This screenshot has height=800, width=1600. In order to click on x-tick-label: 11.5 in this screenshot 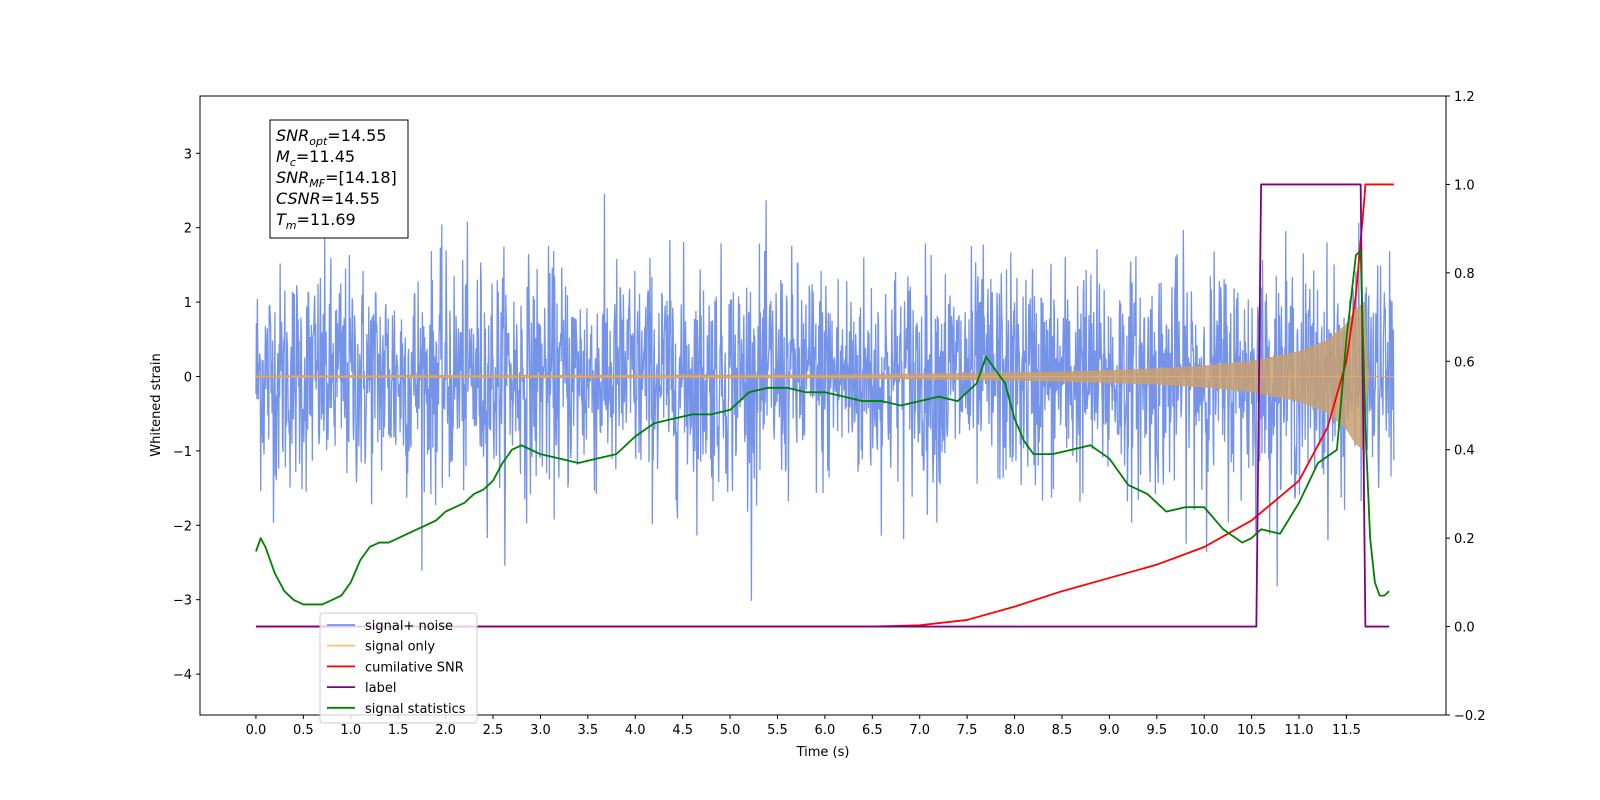, I will do `click(1346, 730)`.